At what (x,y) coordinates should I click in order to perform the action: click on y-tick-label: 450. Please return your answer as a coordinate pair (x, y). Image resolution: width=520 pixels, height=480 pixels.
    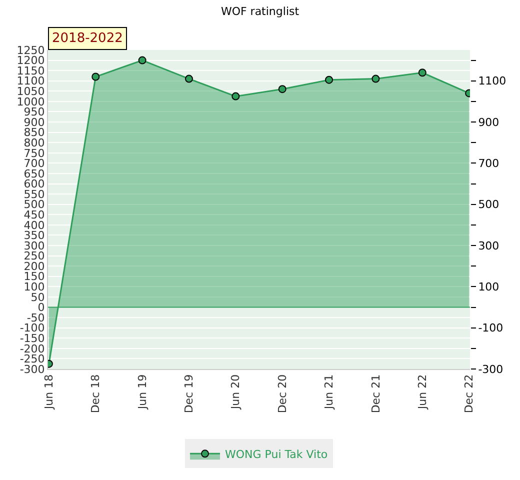
    Looking at the image, I should click on (34, 215).